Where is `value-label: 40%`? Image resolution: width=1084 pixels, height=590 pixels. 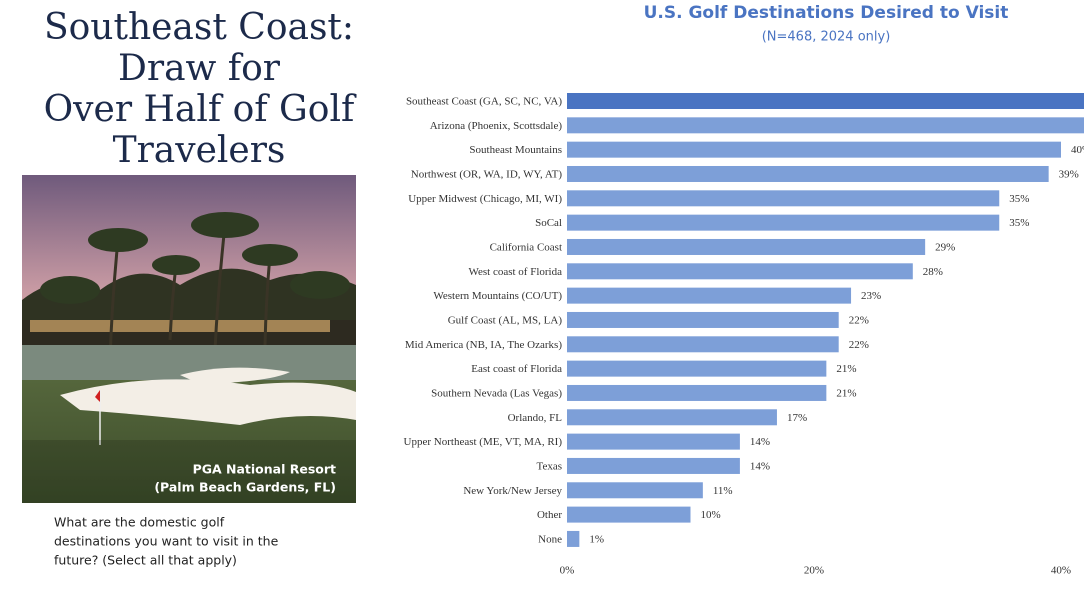 value-label: 40% is located at coordinates (1077, 150).